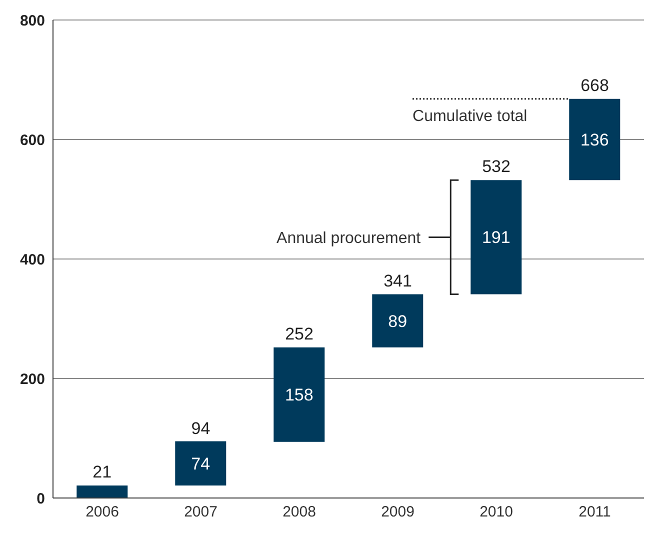 The image size is (654, 533). I want to click on data-label: 74, so click(200, 464).